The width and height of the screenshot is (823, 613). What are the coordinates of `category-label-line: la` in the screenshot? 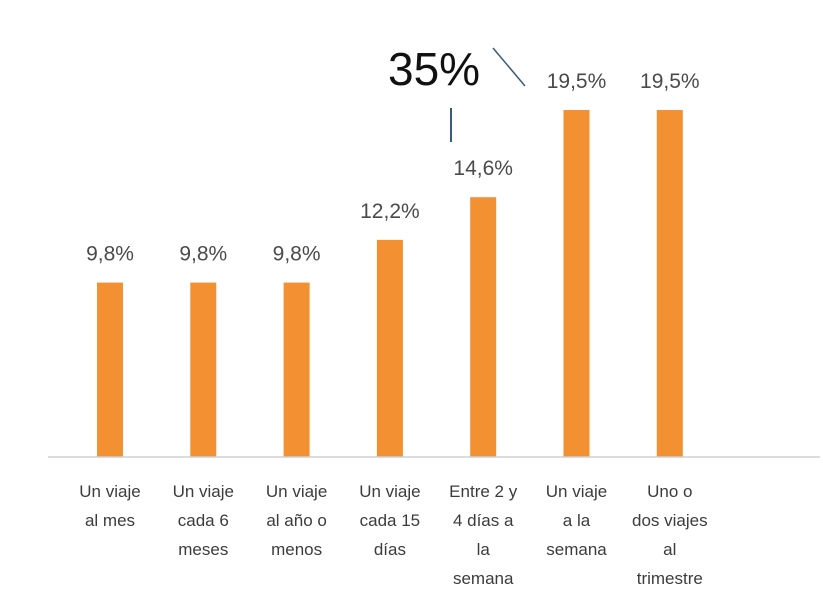 It's located at (484, 549).